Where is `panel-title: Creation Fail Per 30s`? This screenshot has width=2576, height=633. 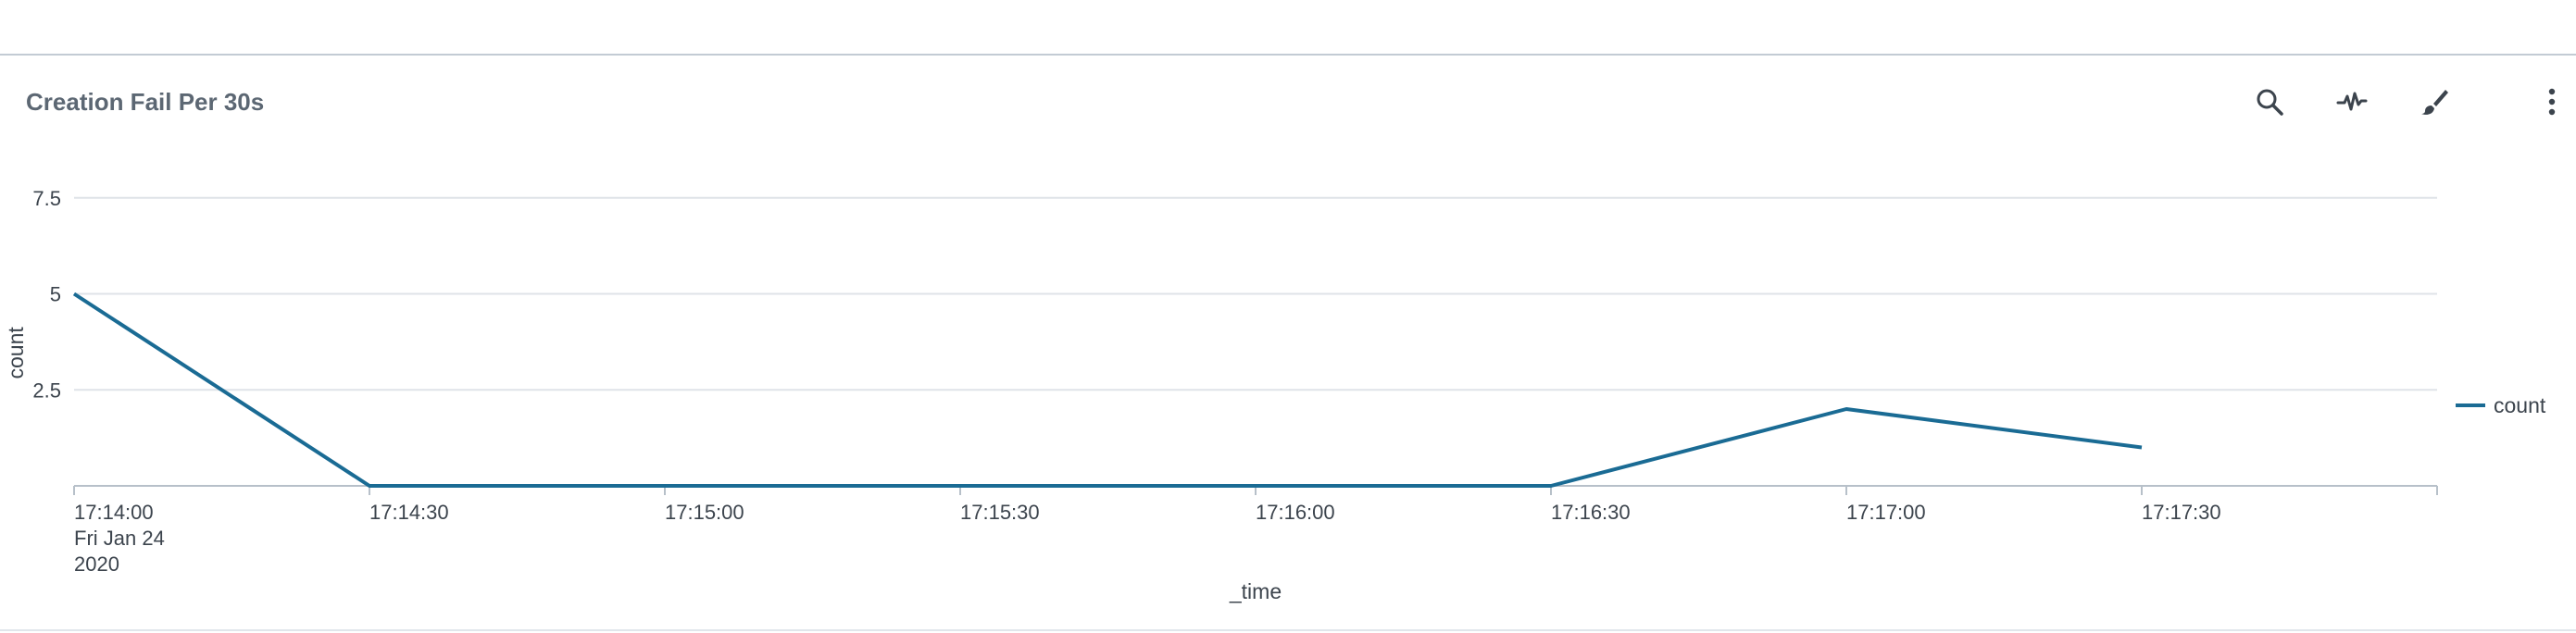
panel-title: Creation Fail Per 30s is located at coordinates (145, 103).